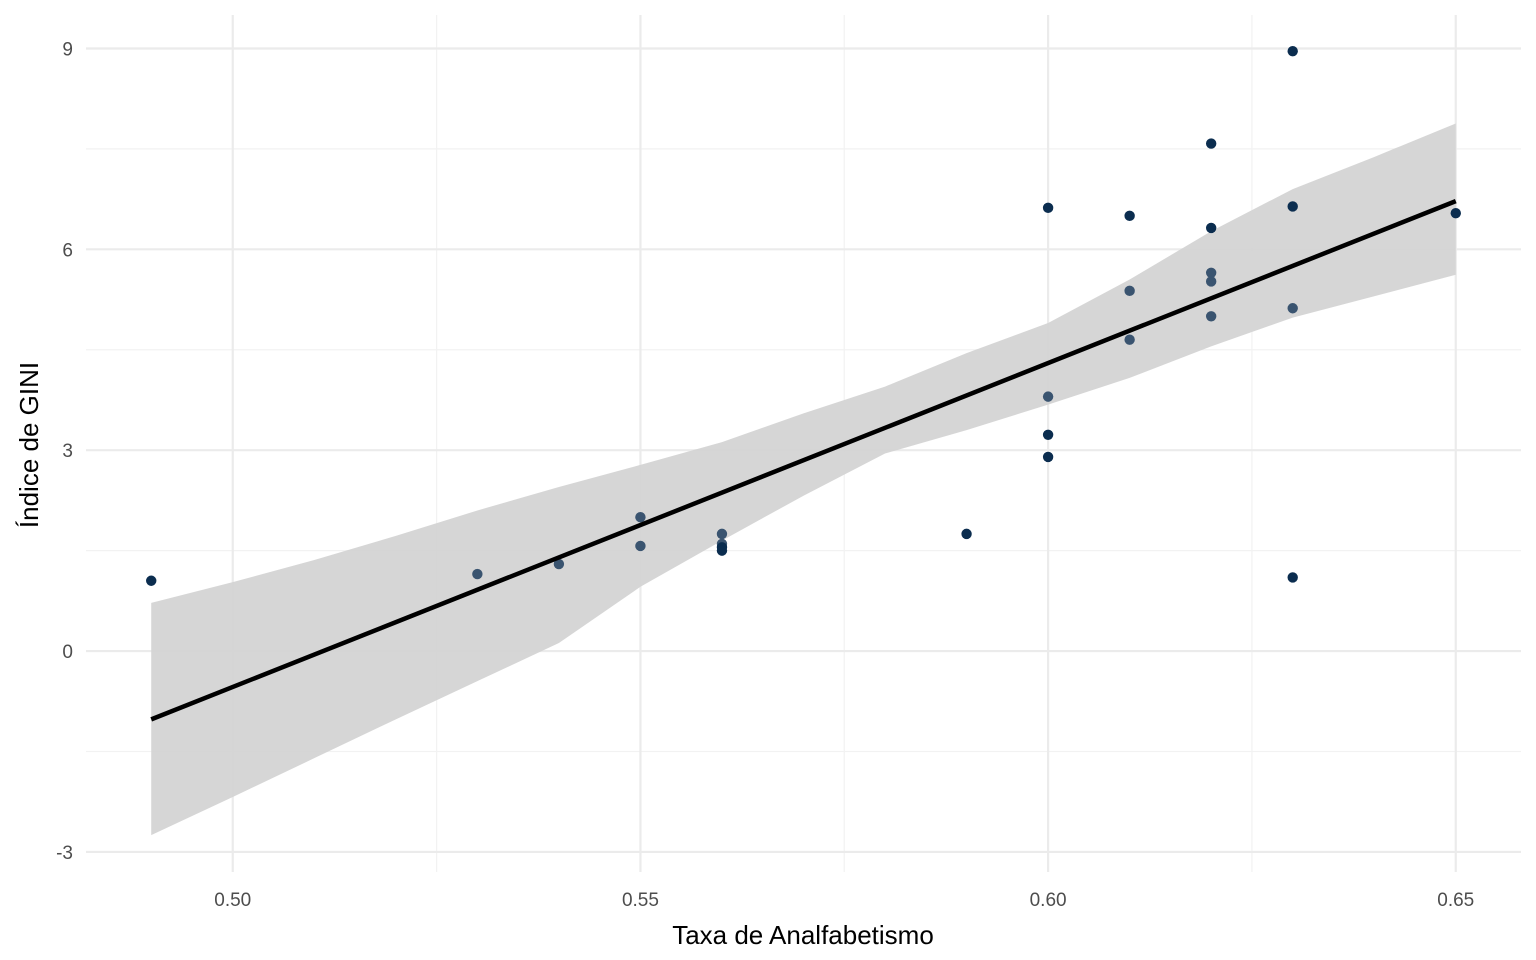 This screenshot has width=1536, height=960. Describe the element at coordinates (67, 250) in the screenshot. I see `y-tick-label: 6` at that location.